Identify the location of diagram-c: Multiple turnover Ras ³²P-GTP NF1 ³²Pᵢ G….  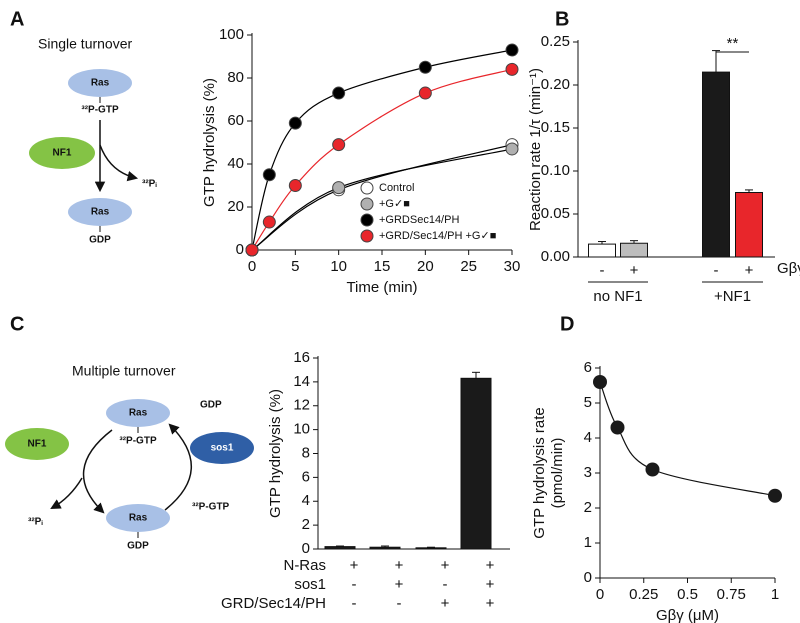
(129, 457).